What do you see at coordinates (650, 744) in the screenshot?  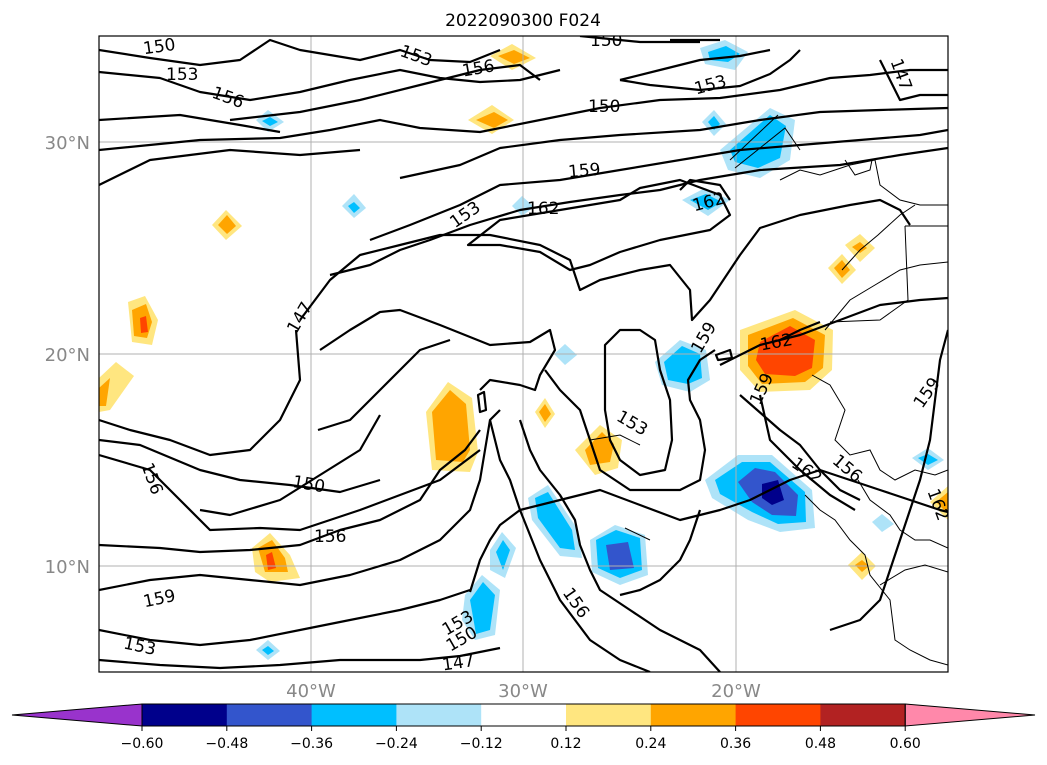 I see `colorbar-tick-label: 0.24` at bounding box center [650, 744].